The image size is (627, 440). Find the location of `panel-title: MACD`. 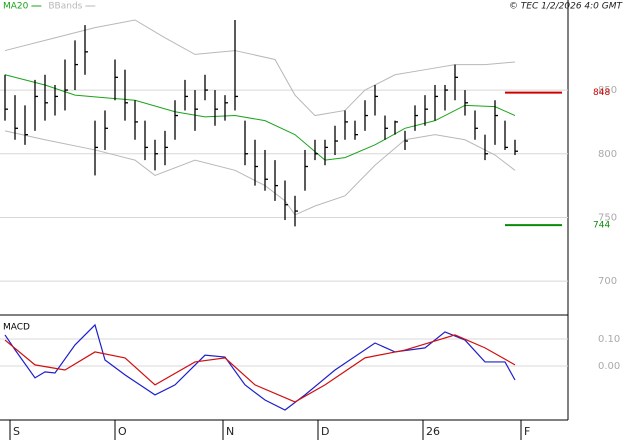

panel-title: MACD is located at coordinates (16, 328).